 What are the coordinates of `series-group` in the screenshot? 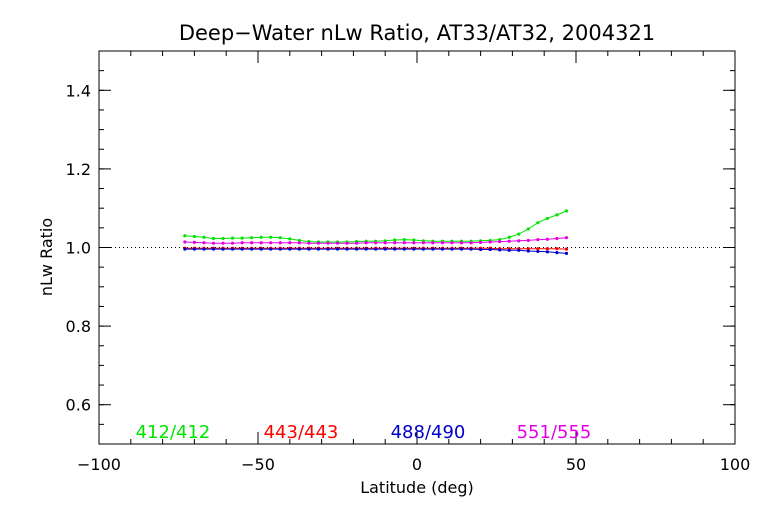 It's located at (376, 232).